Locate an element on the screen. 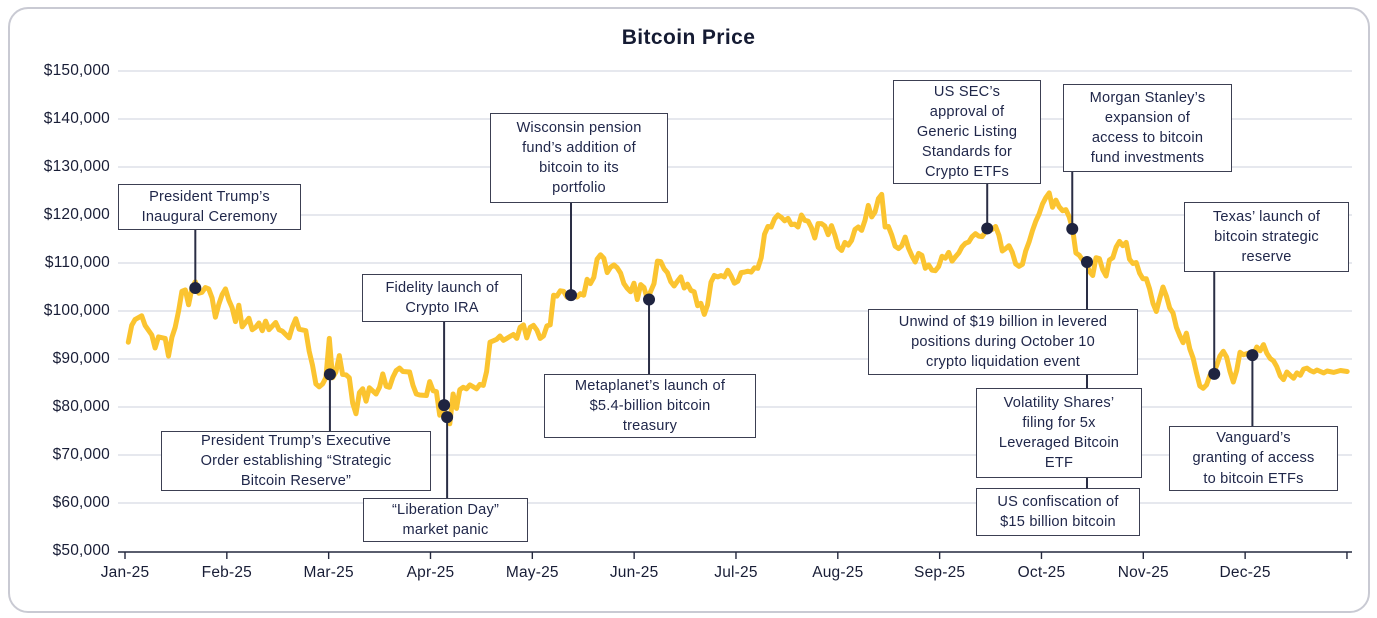 This screenshot has height=618, width=1377. x-axis-label: Dec-25 is located at coordinates (1245, 572).